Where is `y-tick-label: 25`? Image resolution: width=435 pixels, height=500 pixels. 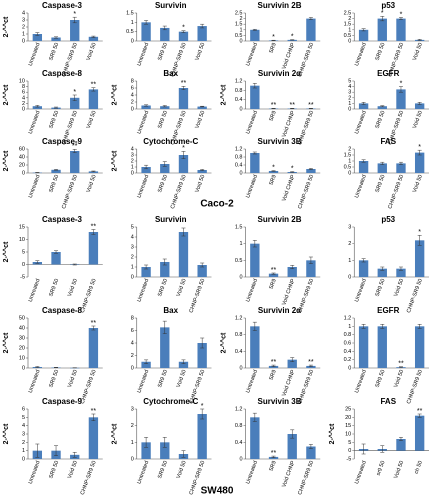 y-tick-label: 25 is located at coordinates (348, 409).